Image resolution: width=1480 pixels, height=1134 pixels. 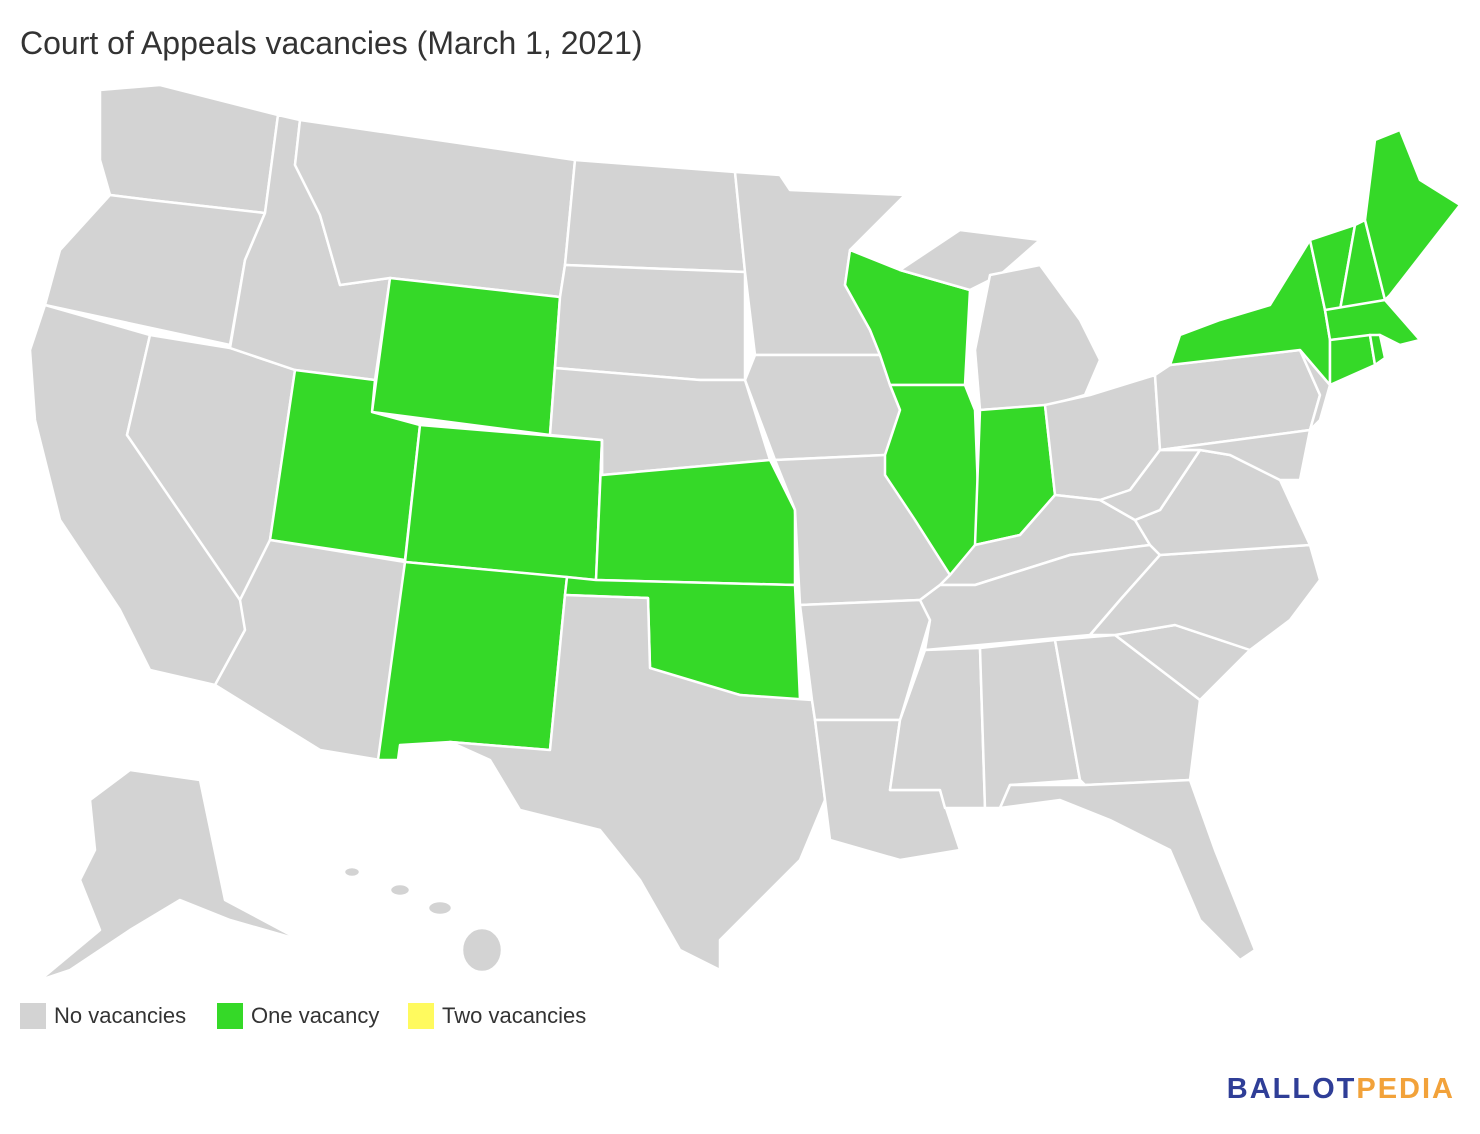 I want to click on legend-label: No vacancies, so click(x=120, y=1015).